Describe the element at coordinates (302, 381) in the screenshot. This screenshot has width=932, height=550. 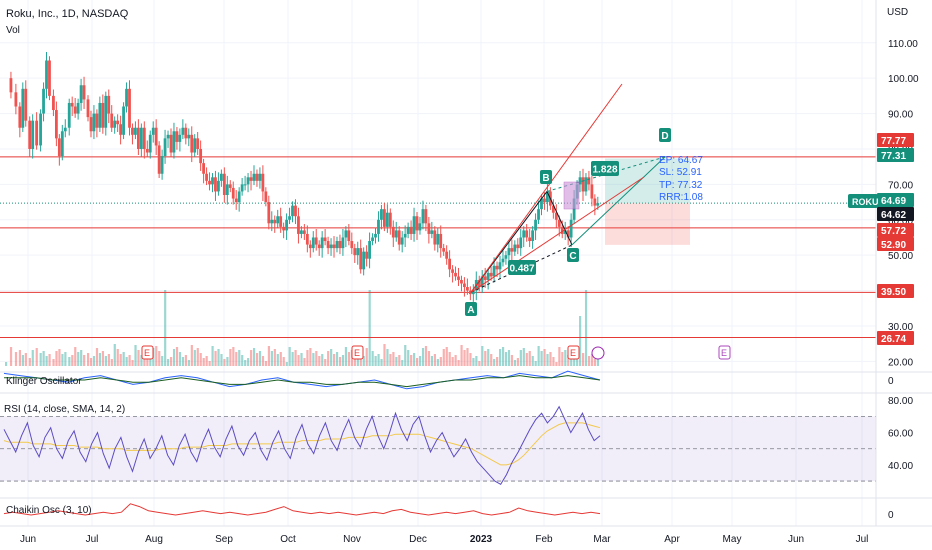
I see `klinger-signal-line` at that location.